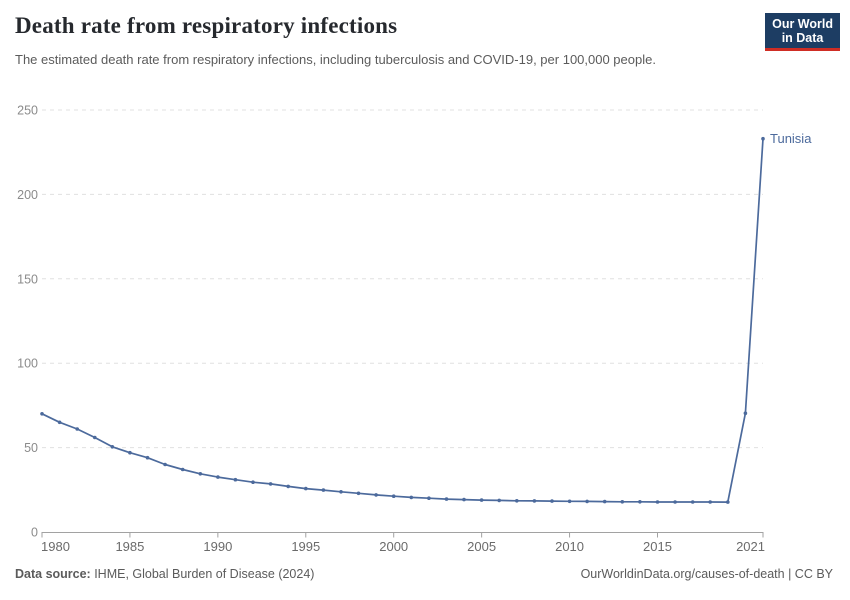 Image resolution: width=850 pixels, height=600 pixels. I want to click on y-axis-label: 200, so click(27, 195).